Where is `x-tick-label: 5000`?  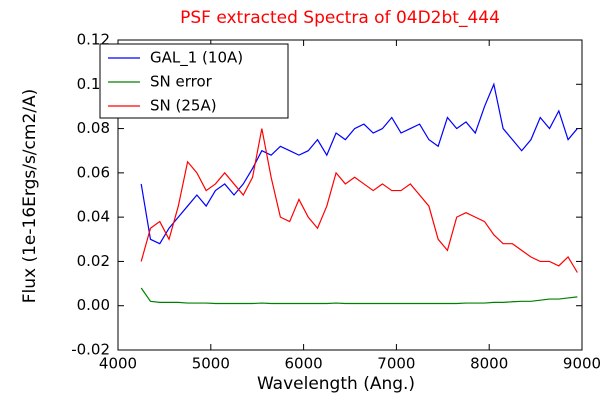 x-tick-label: 5000 is located at coordinates (211, 364).